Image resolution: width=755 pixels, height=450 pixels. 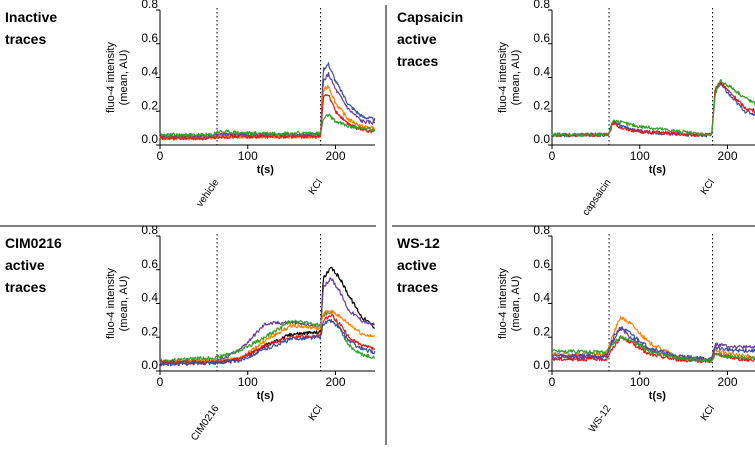 What do you see at coordinates (418, 243) in the screenshot?
I see `panel-title-line: WS-12` at bounding box center [418, 243].